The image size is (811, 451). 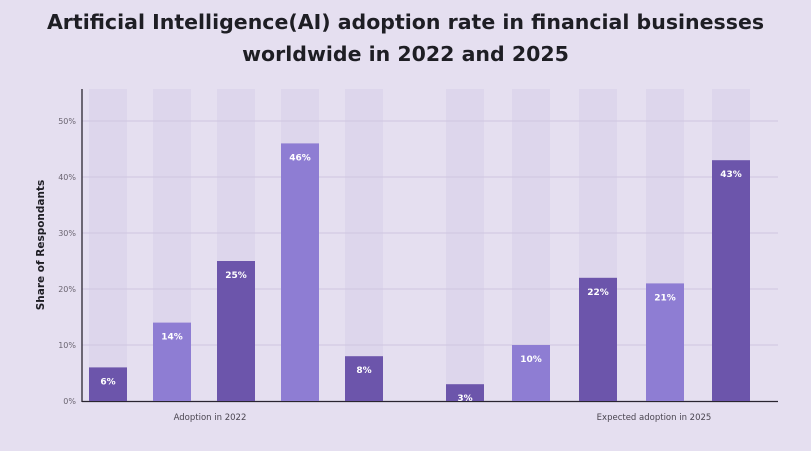 What do you see at coordinates (67, 233) in the screenshot?
I see `y-tick-label: 30%` at bounding box center [67, 233].